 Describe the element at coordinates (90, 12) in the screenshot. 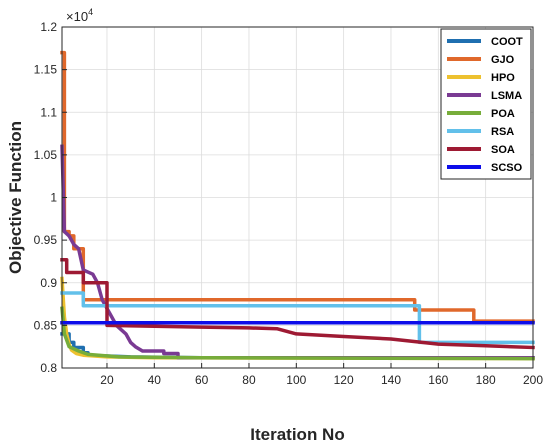

I see `y-multiplier-exponent: 4` at that location.